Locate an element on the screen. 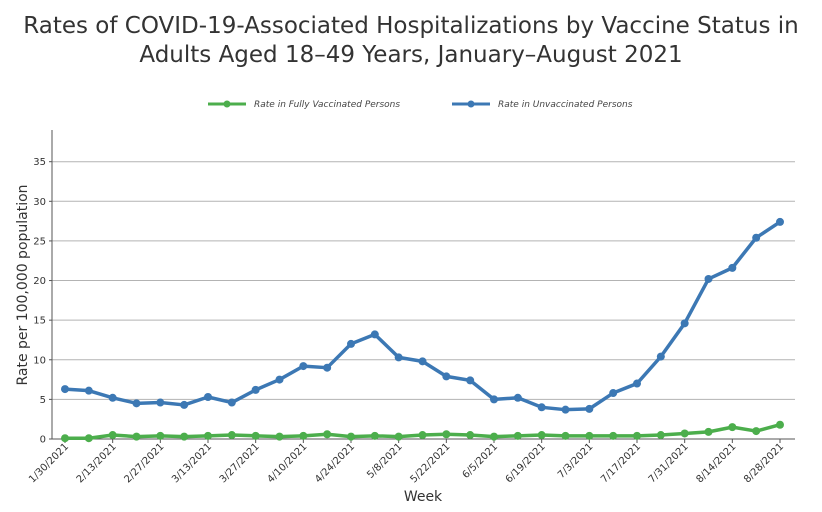 The height and width of the screenshot is (512, 822). legend-item-fully-vaccinated: Rate in Fully Vaccinated Persons is located at coordinates (304, 105).